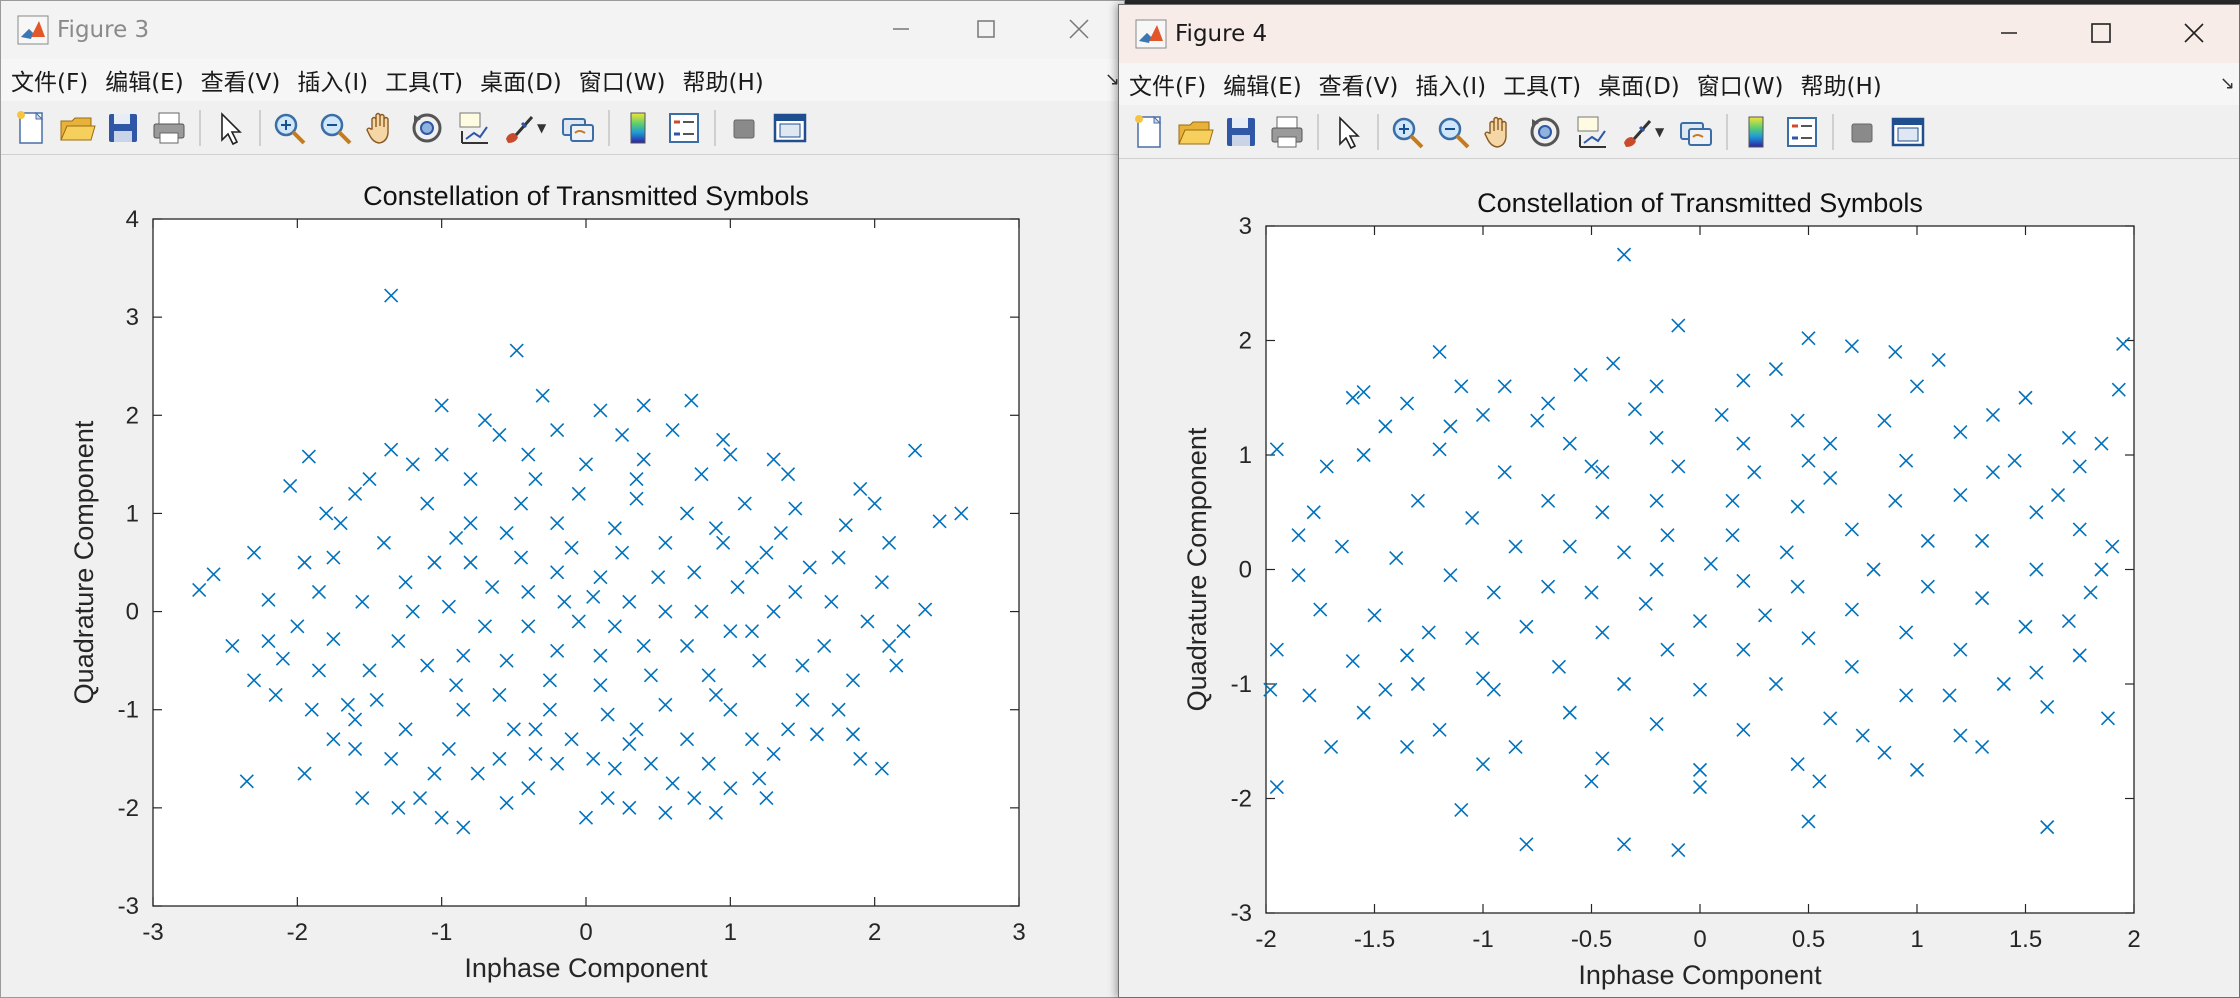  I want to click on y-tick-label: 2, so click(132, 415).